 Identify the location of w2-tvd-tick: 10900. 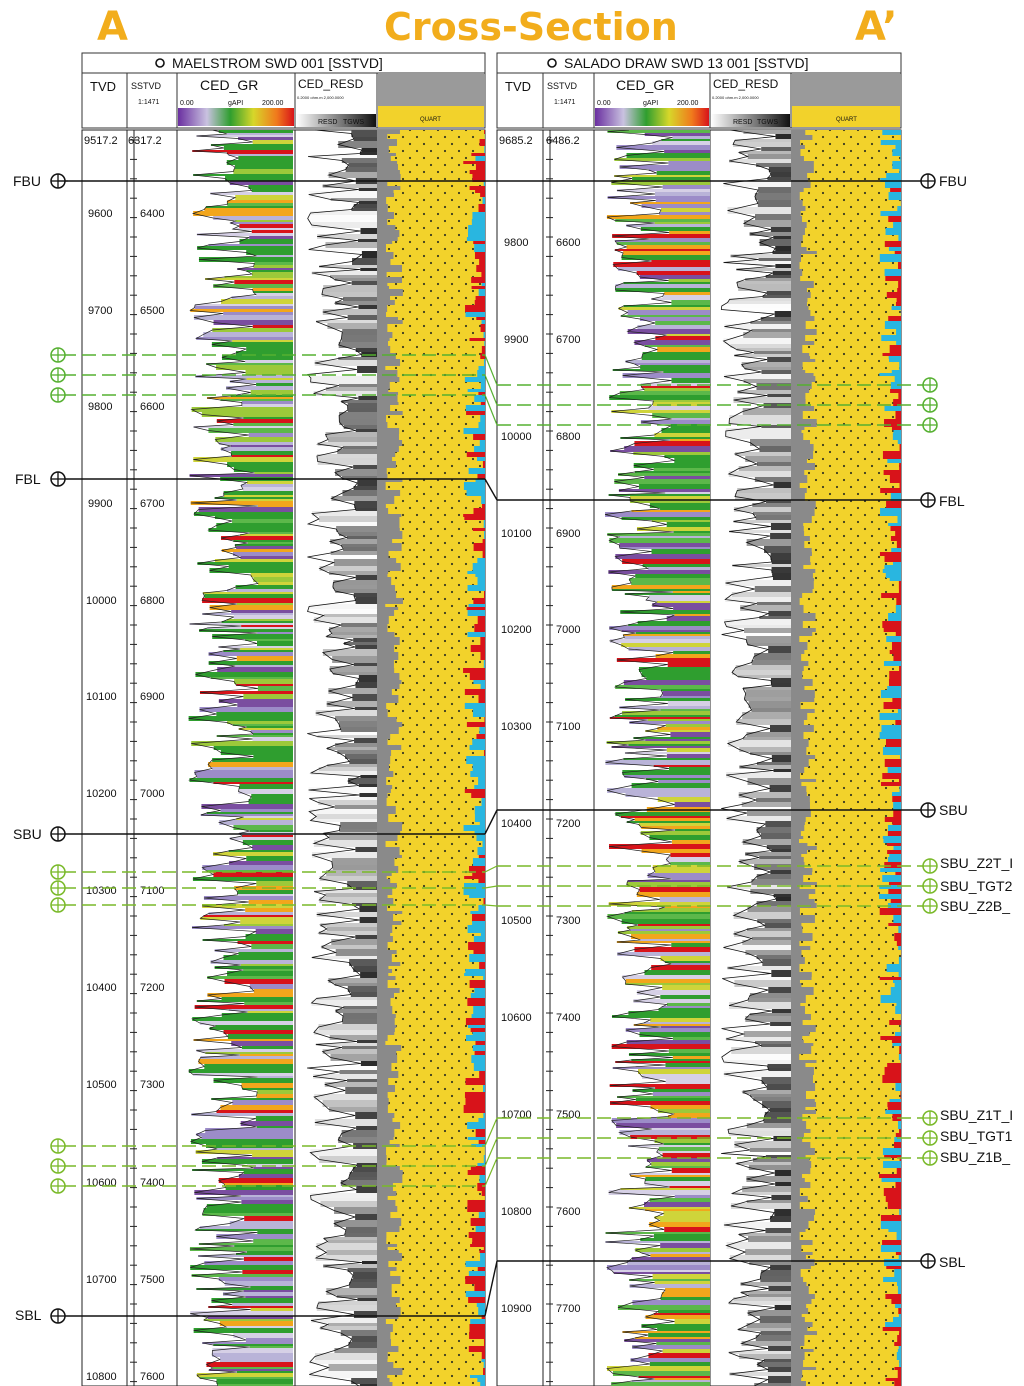
(516, 1309).